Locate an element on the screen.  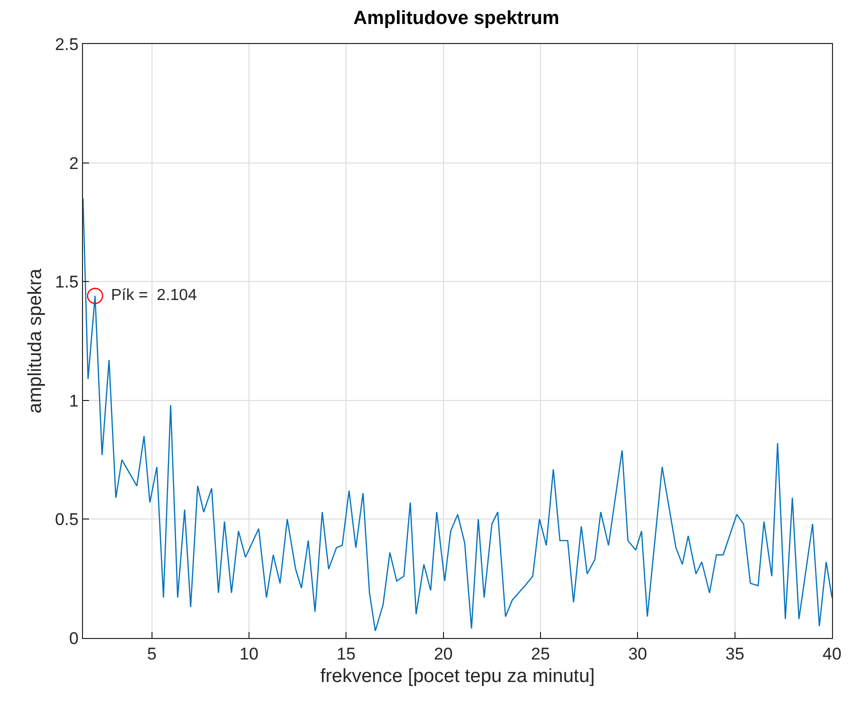
y-tick-label: 1 is located at coordinates (74, 400).